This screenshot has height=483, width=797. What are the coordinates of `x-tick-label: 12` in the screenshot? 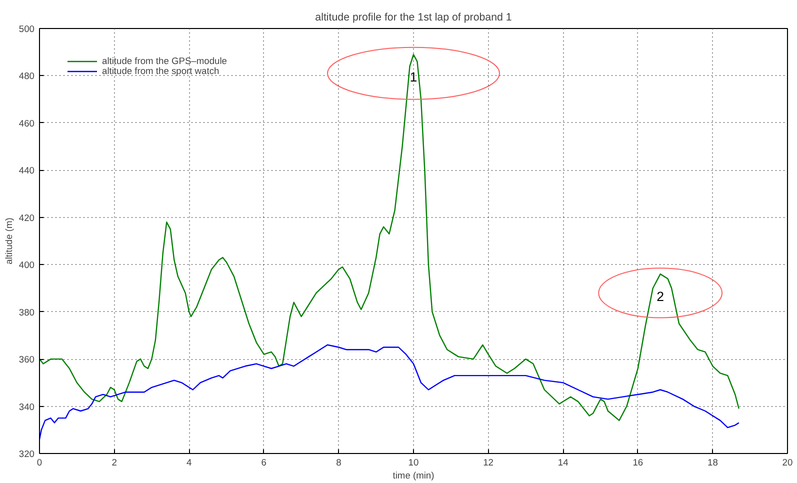 It's located at (488, 463).